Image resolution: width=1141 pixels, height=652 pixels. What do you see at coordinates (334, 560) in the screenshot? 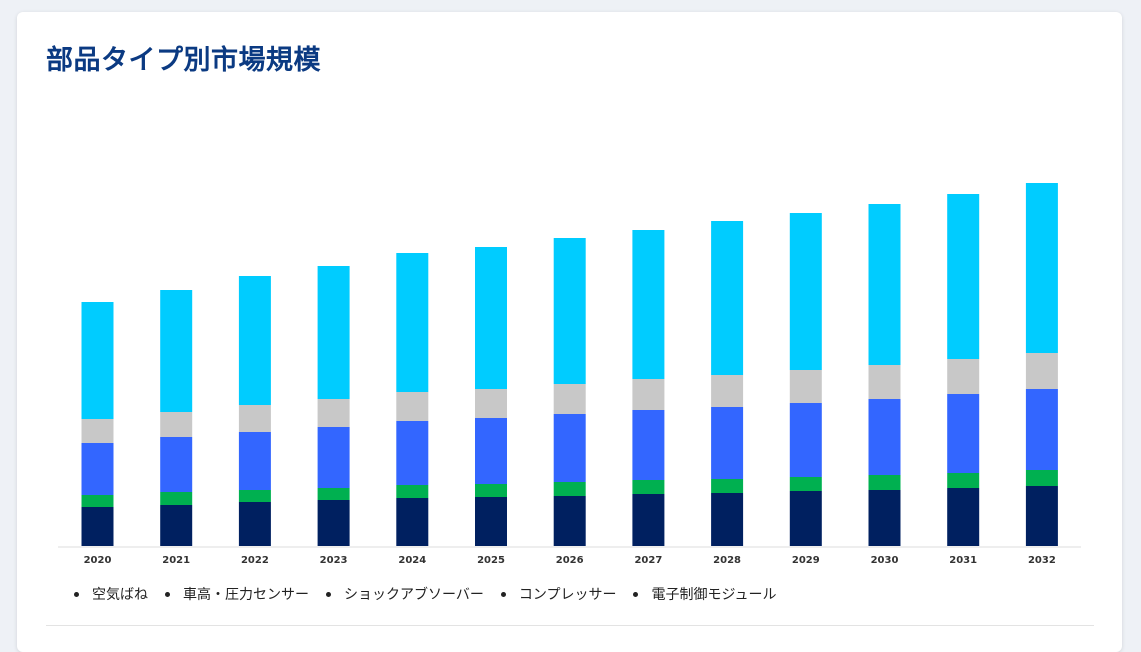
I see `x-tick-label: 2023` at bounding box center [334, 560].